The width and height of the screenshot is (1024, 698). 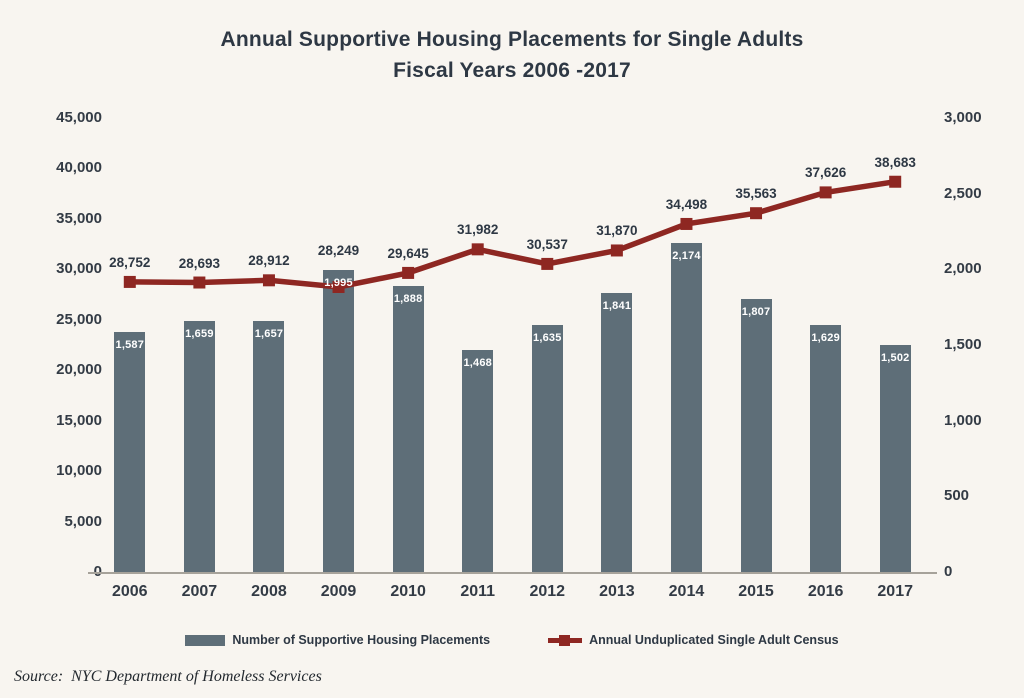 What do you see at coordinates (269, 261) in the screenshot?
I see `line-value-label: 28,912` at bounding box center [269, 261].